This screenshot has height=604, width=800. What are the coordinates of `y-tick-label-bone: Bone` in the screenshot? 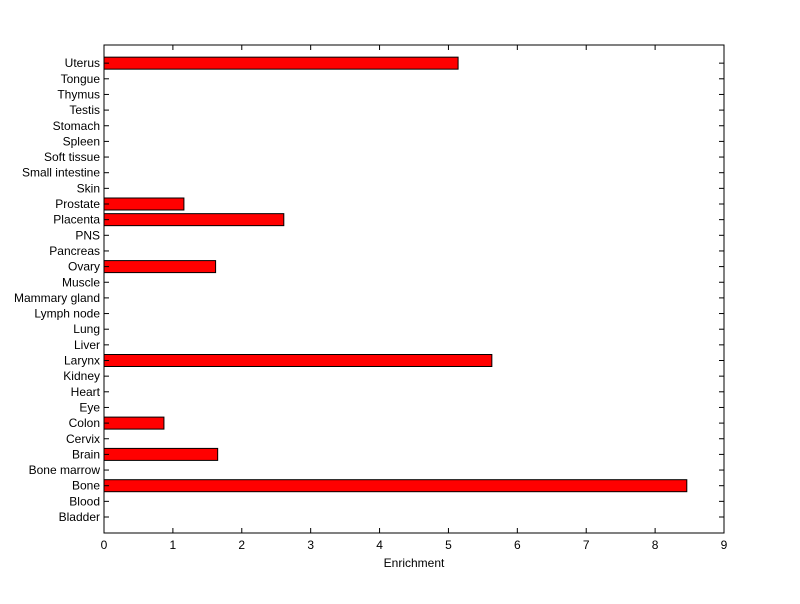 It's located at (86, 486).